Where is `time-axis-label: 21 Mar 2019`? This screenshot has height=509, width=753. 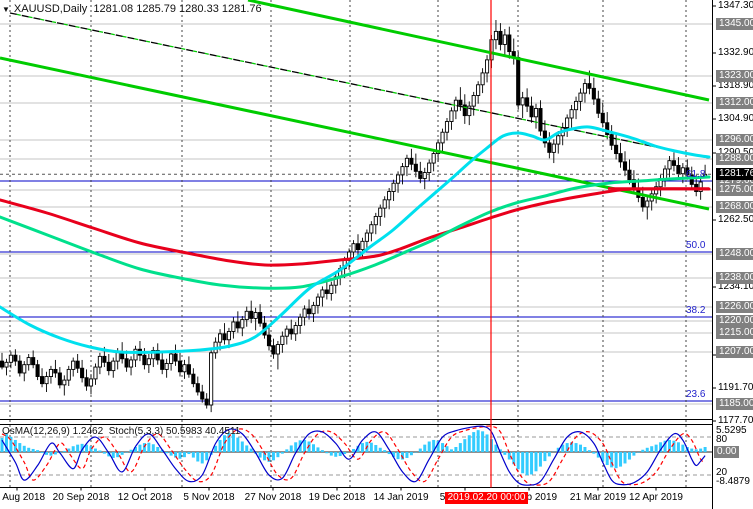 time-axis-label: 21 Mar 2019 is located at coordinates (598, 497).